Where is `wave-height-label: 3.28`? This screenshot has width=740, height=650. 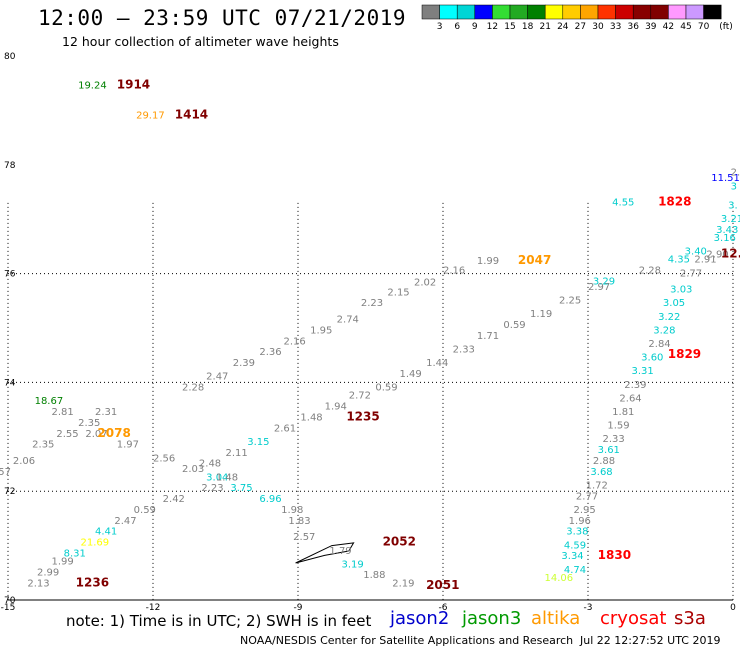
wave-height-label: 3.28 is located at coordinates (664, 330).